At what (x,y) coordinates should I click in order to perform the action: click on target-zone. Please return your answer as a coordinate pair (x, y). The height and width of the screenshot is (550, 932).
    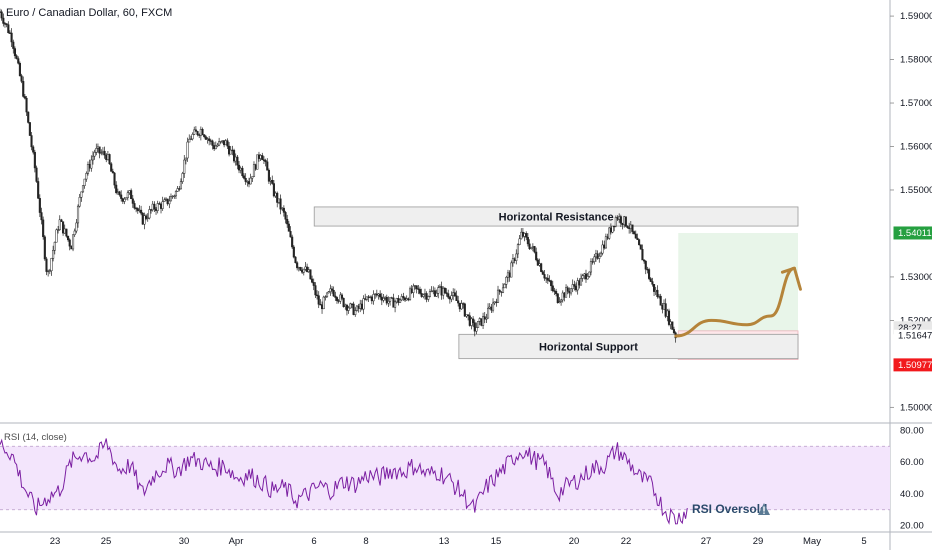
    Looking at the image, I should click on (738, 282).